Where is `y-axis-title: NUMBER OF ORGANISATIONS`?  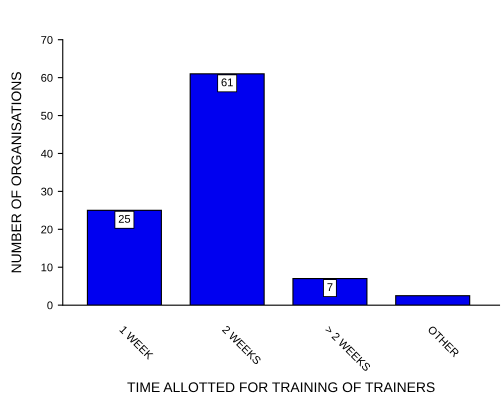
y-axis-title: NUMBER OF ORGANISATIONS is located at coordinates (16, 172).